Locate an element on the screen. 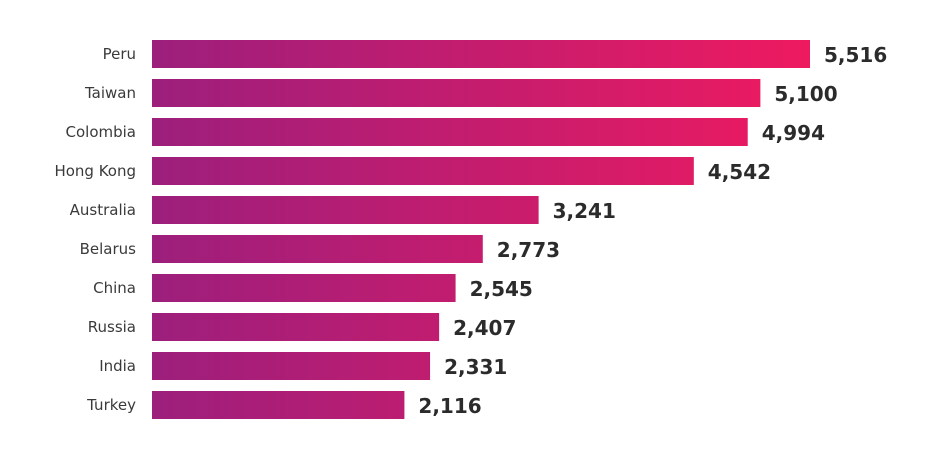 Image resolution: width=936 pixels, height=458 pixels. bar-belarus is located at coordinates (317, 249).